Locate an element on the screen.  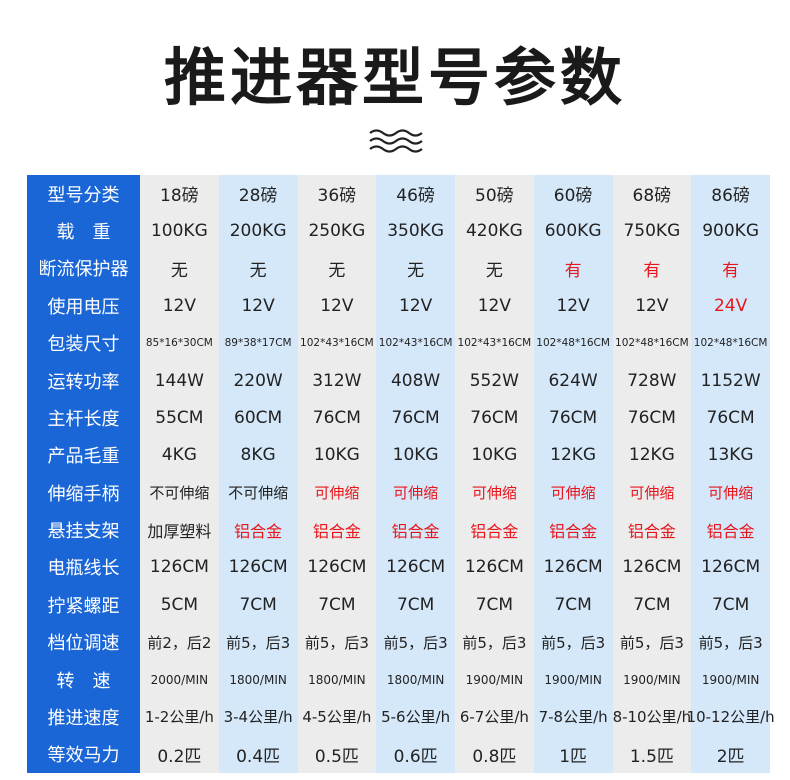
row-header: 档位调速 is located at coordinates (83, 644).